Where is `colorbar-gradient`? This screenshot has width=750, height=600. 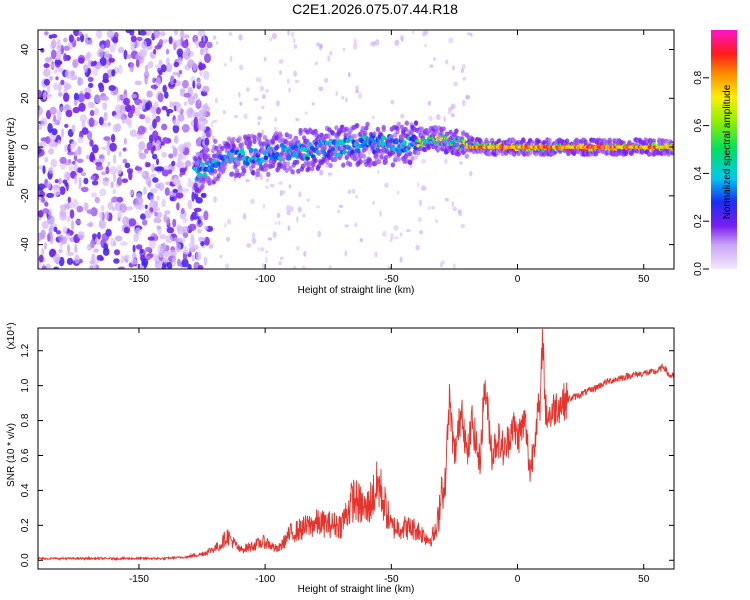
colorbar-gradient is located at coordinates (724, 149).